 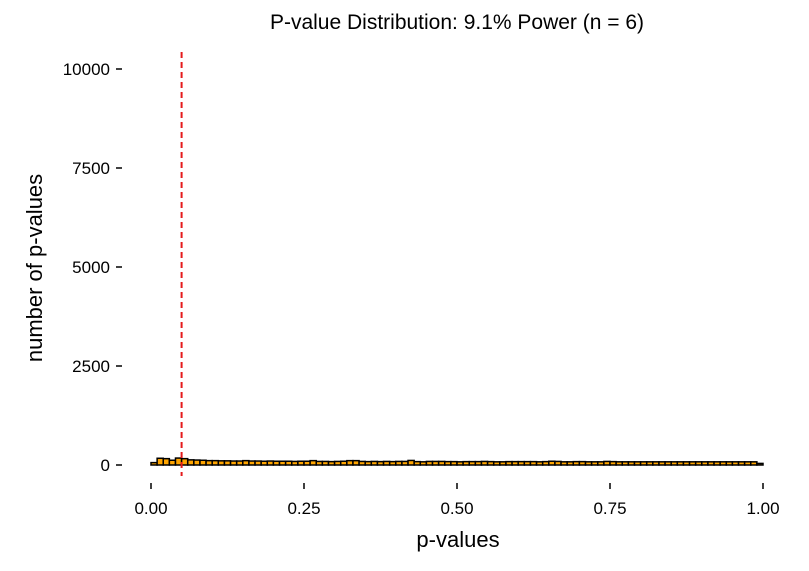 What do you see at coordinates (303, 508) in the screenshot?
I see `x-tick-label: 0.25` at bounding box center [303, 508].